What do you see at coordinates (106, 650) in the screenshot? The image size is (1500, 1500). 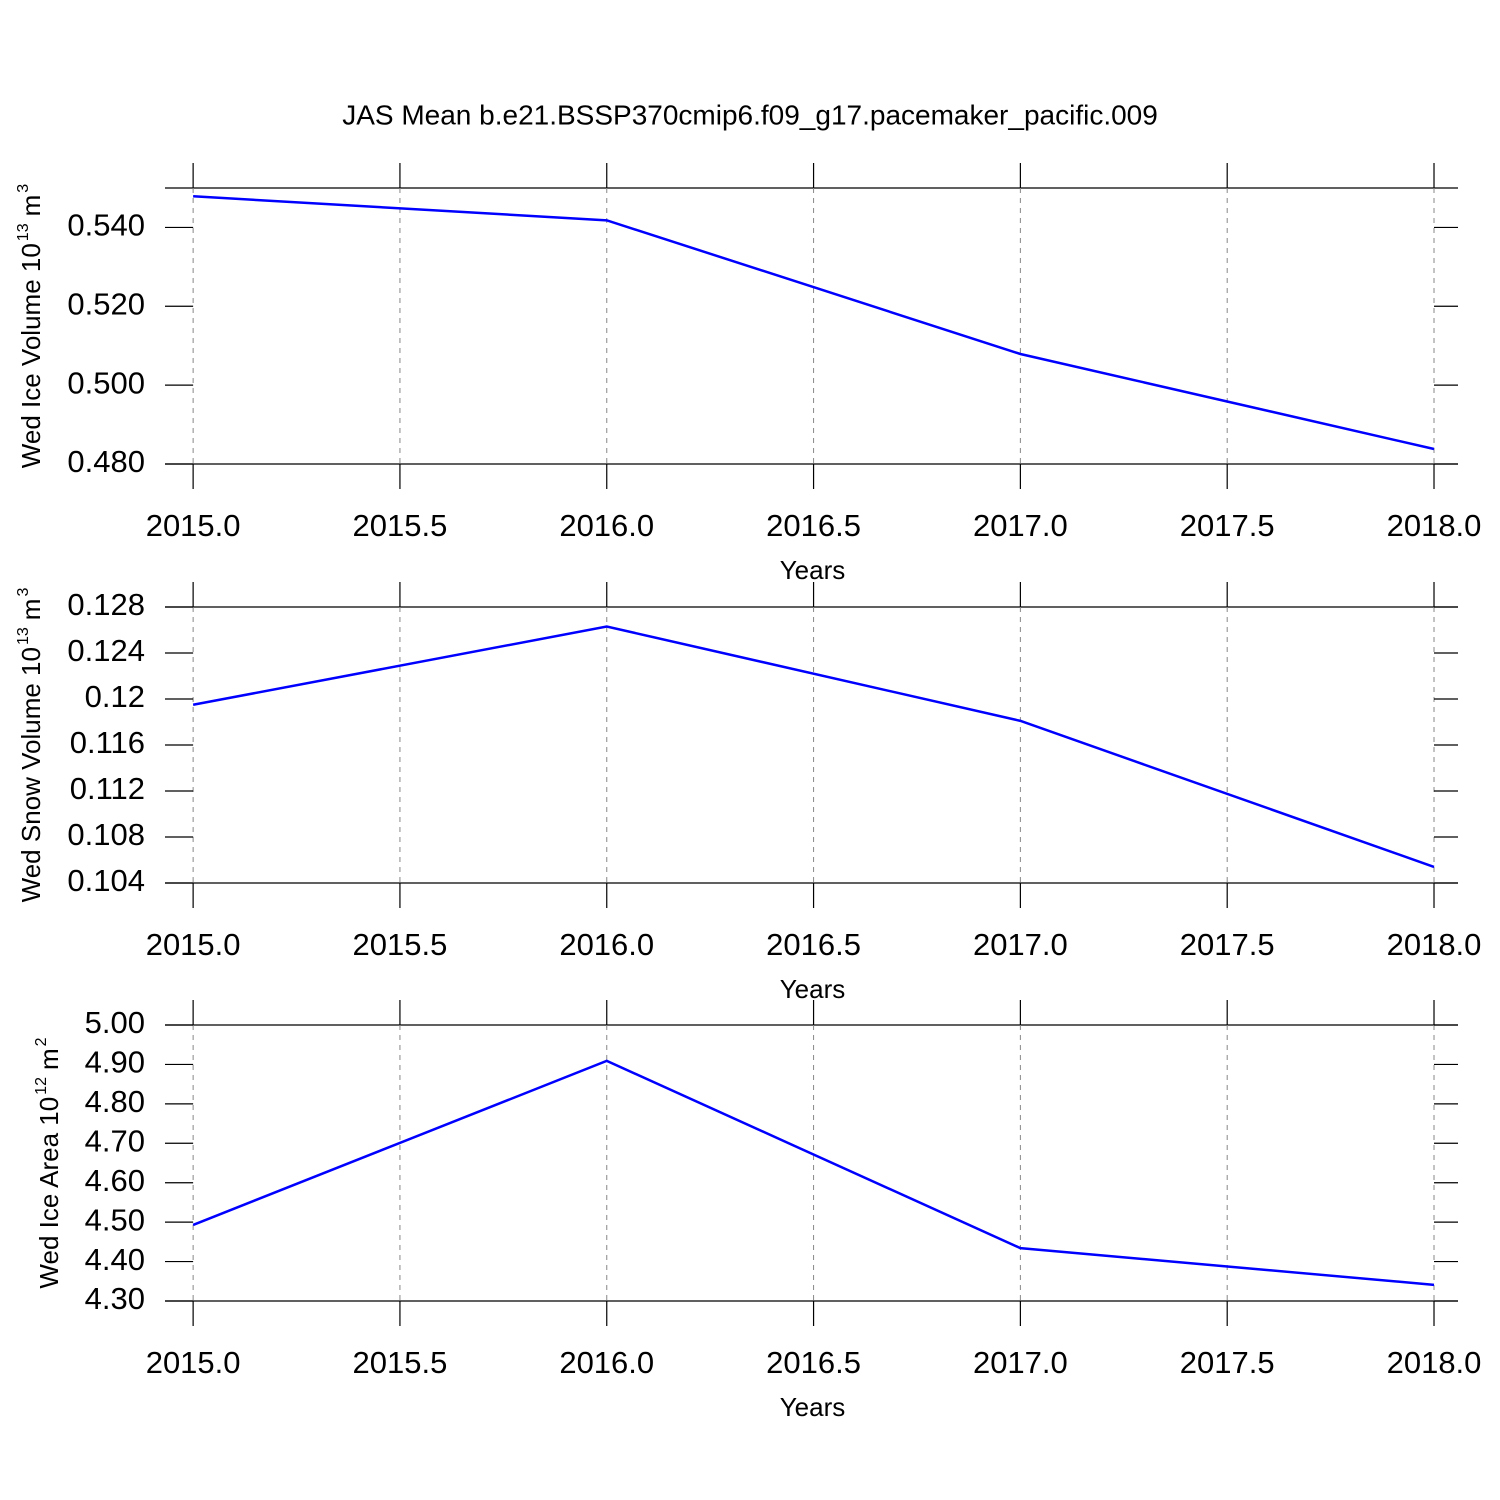 I see `y-tick-label: 0.124` at bounding box center [106, 650].